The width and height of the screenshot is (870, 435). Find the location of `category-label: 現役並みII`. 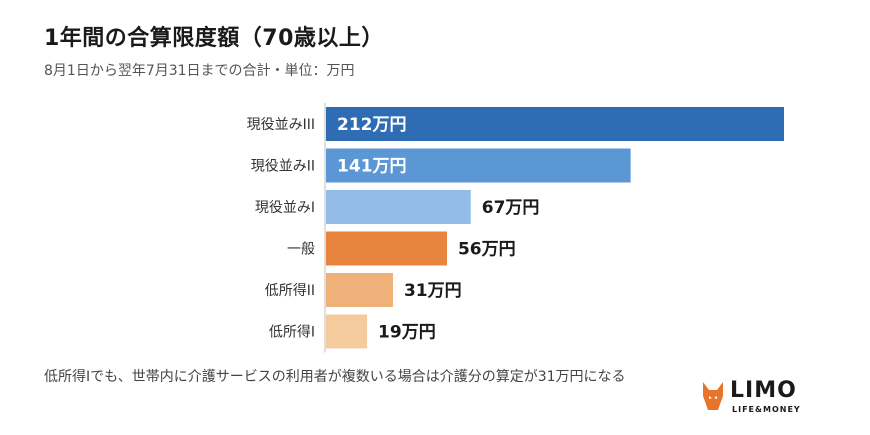

category-label: 現役並みII is located at coordinates (283, 167).